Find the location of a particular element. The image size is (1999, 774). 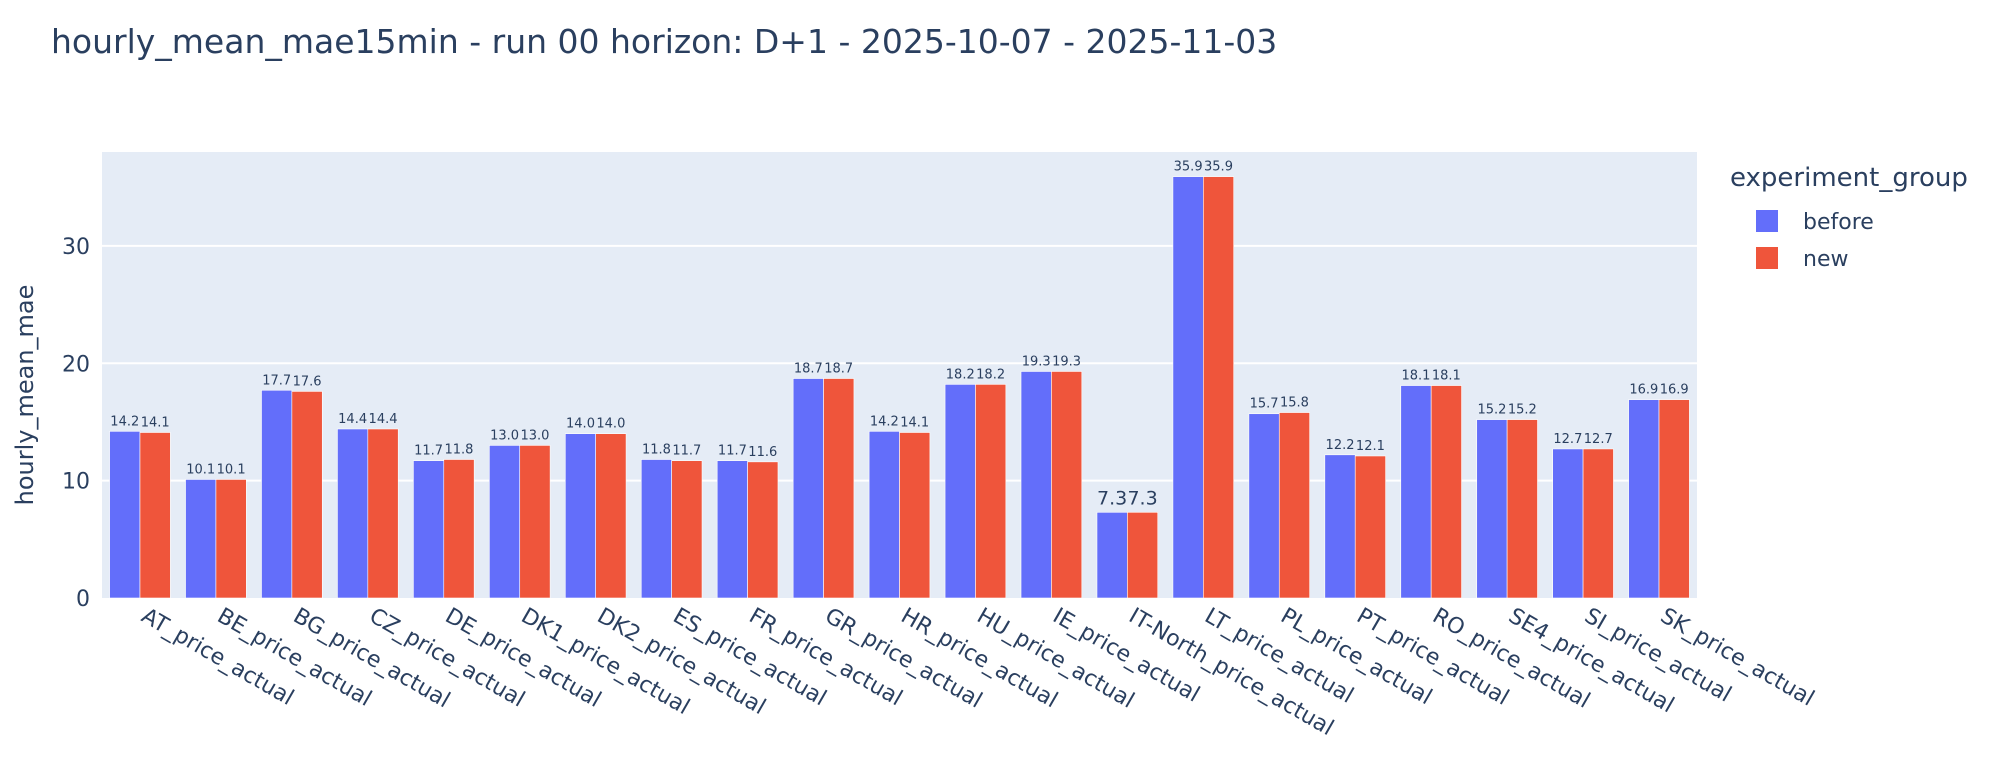

data-label: 15.7 is located at coordinates (1264, 404).